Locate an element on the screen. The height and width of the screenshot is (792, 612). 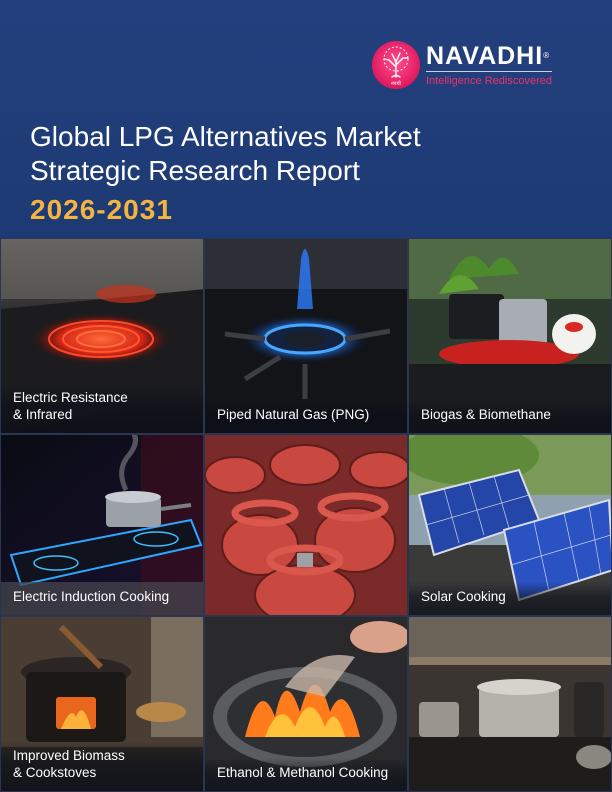
report-title-line2: Strategic Research Report is located at coordinates (195, 170).